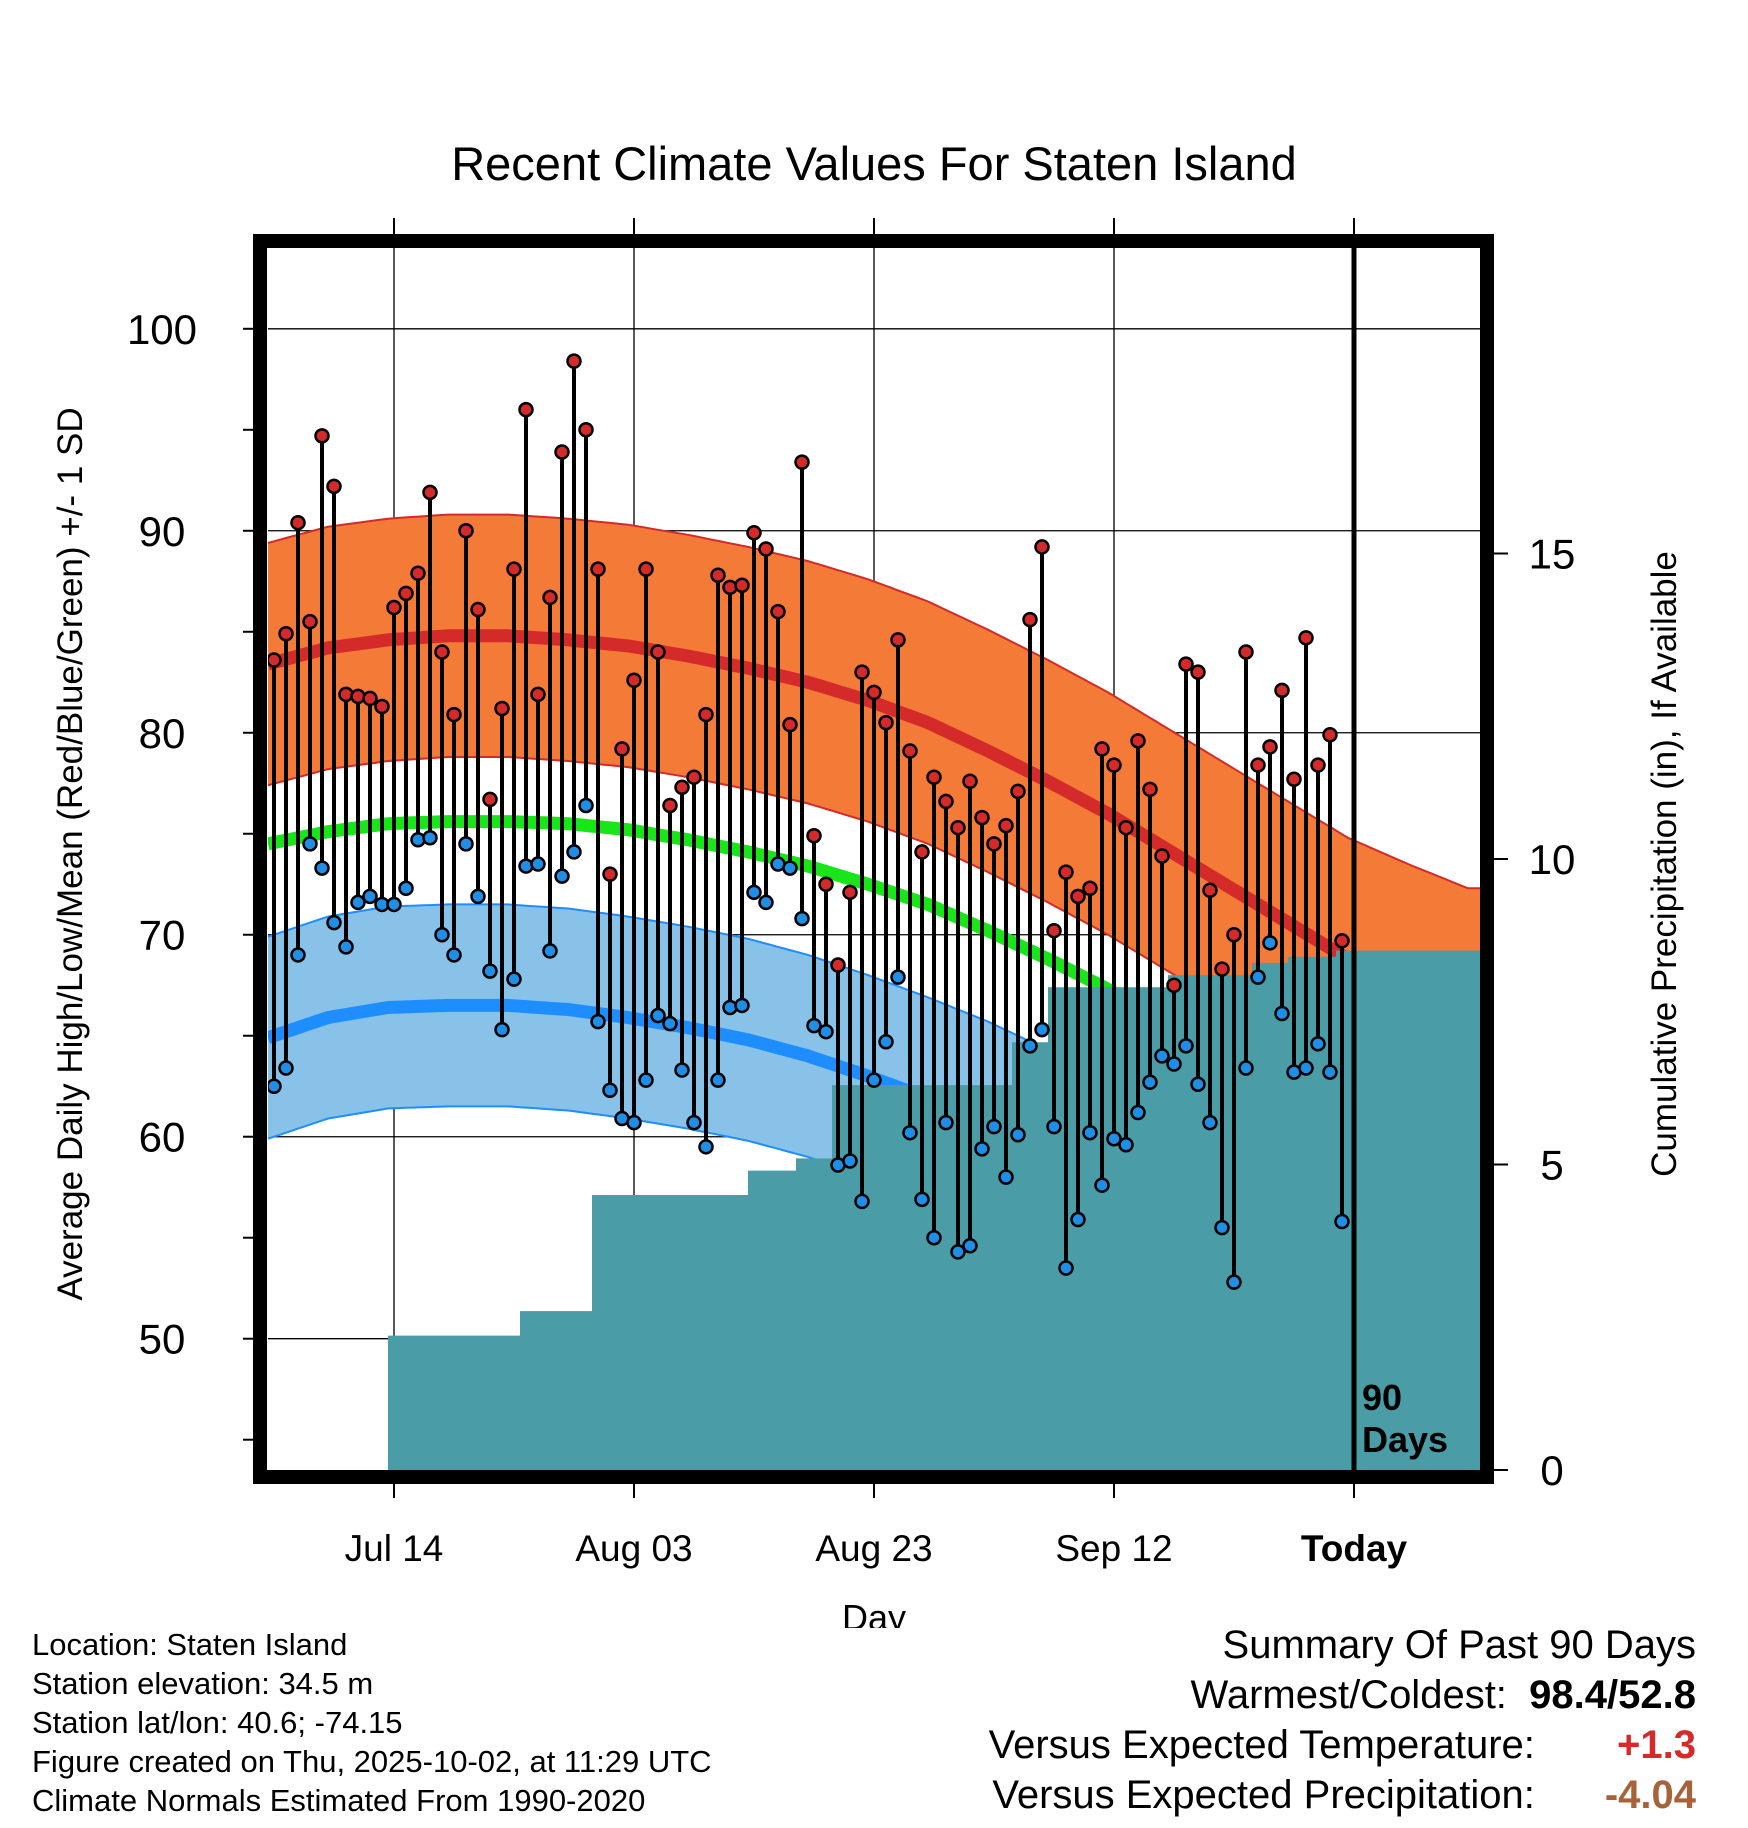  Describe the element at coordinates (1342, 1745) in the screenshot. I see `summary-temp: Versus Expected Temperature: +1.3` at that location.